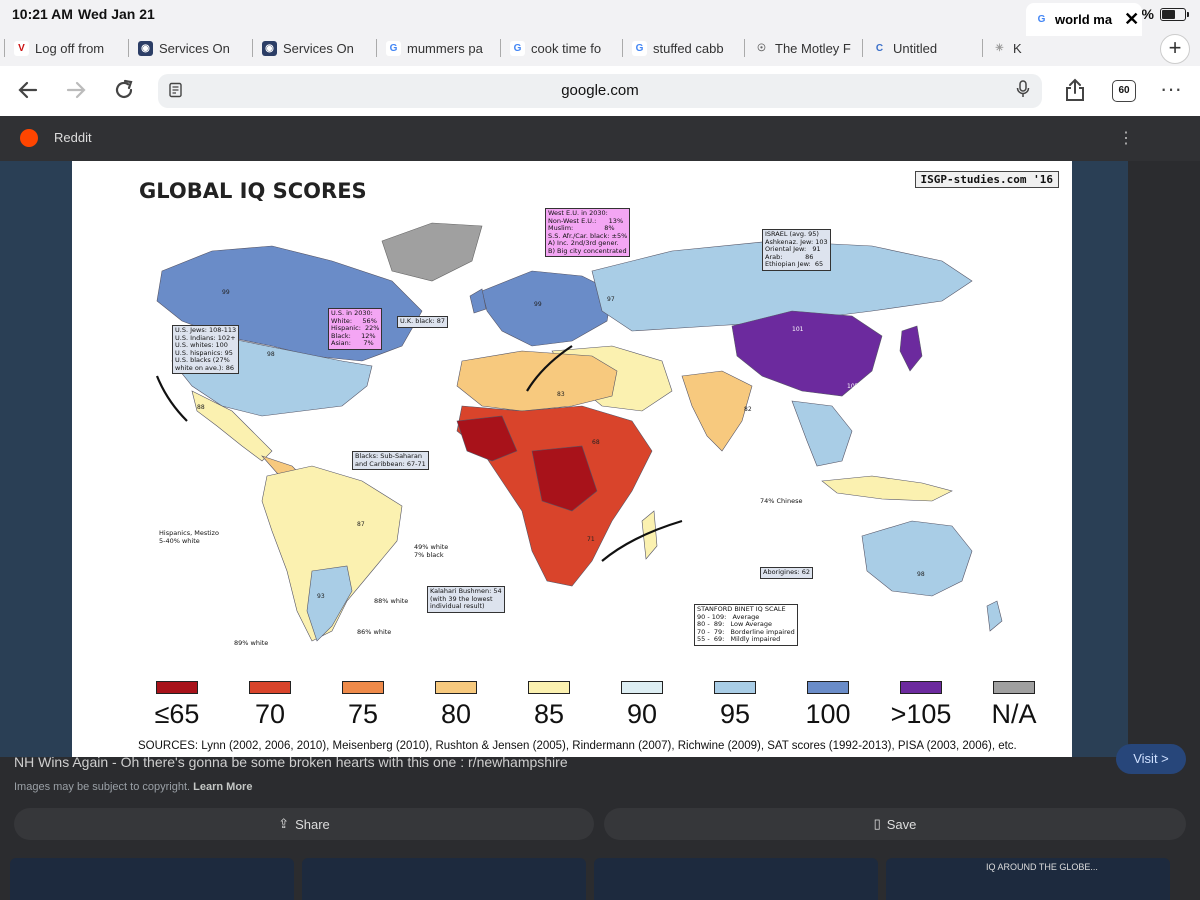 The image size is (1200, 900). What do you see at coordinates (188, 48) in the screenshot?
I see `tab-1: ◉ Services On` at bounding box center [188, 48].